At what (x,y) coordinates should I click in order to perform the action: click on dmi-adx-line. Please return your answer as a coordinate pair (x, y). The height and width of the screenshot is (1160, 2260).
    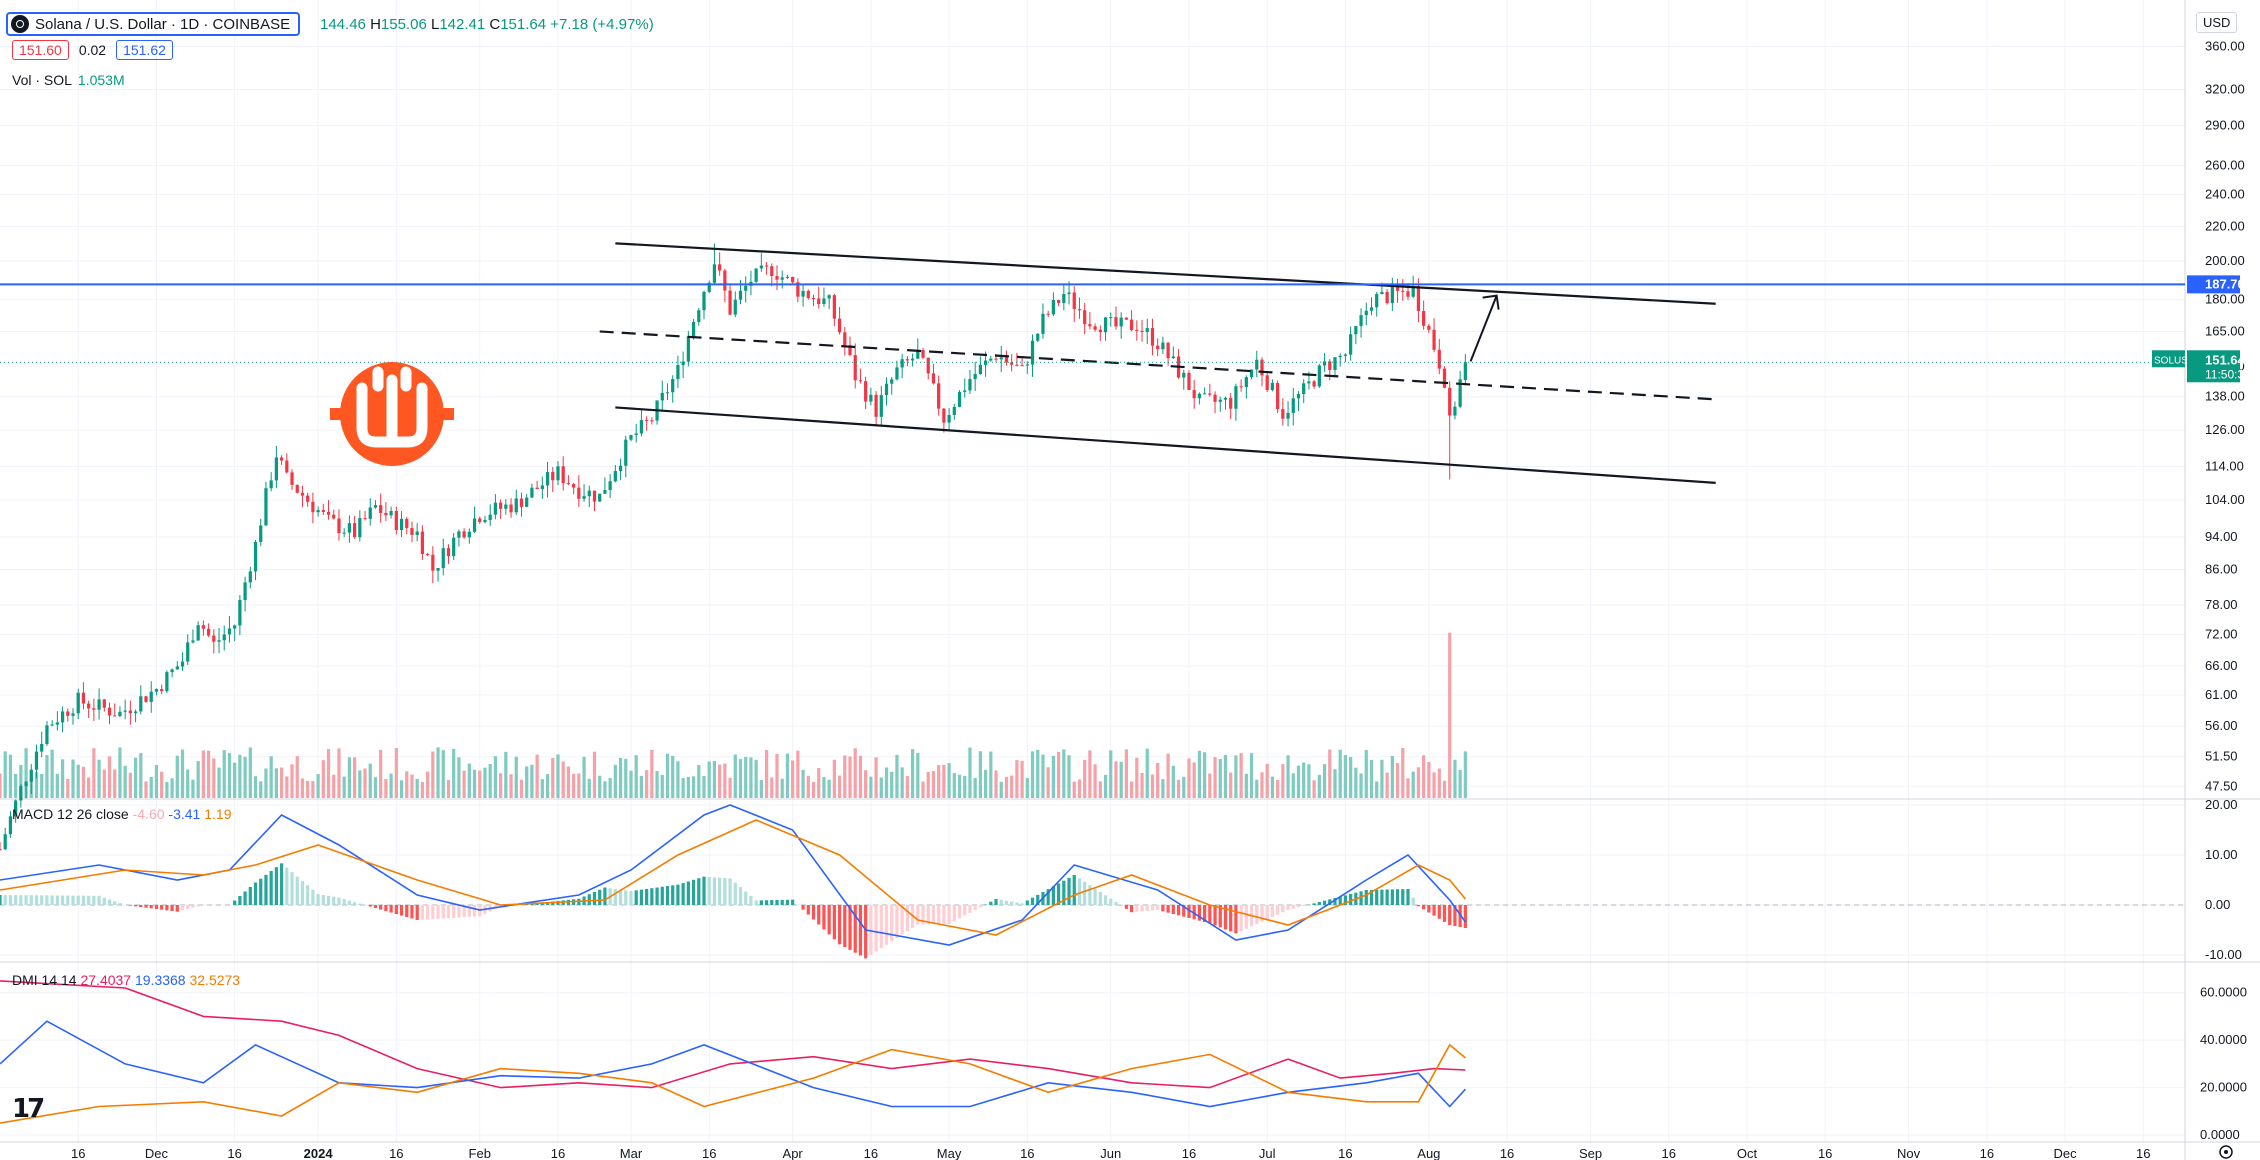
    Looking at the image, I should click on (733, 1034).